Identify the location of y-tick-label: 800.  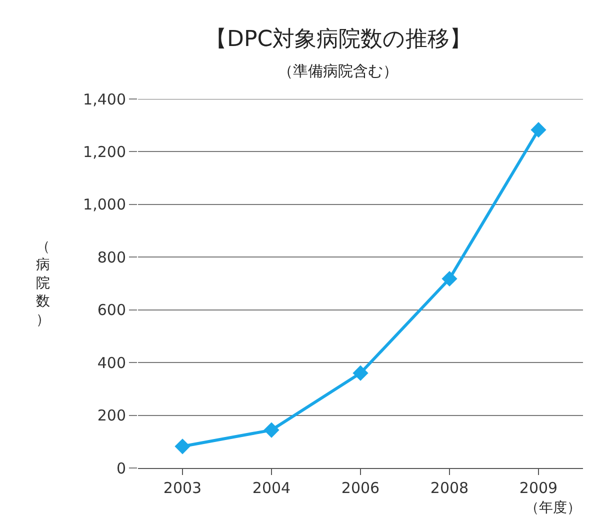
(111, 257).